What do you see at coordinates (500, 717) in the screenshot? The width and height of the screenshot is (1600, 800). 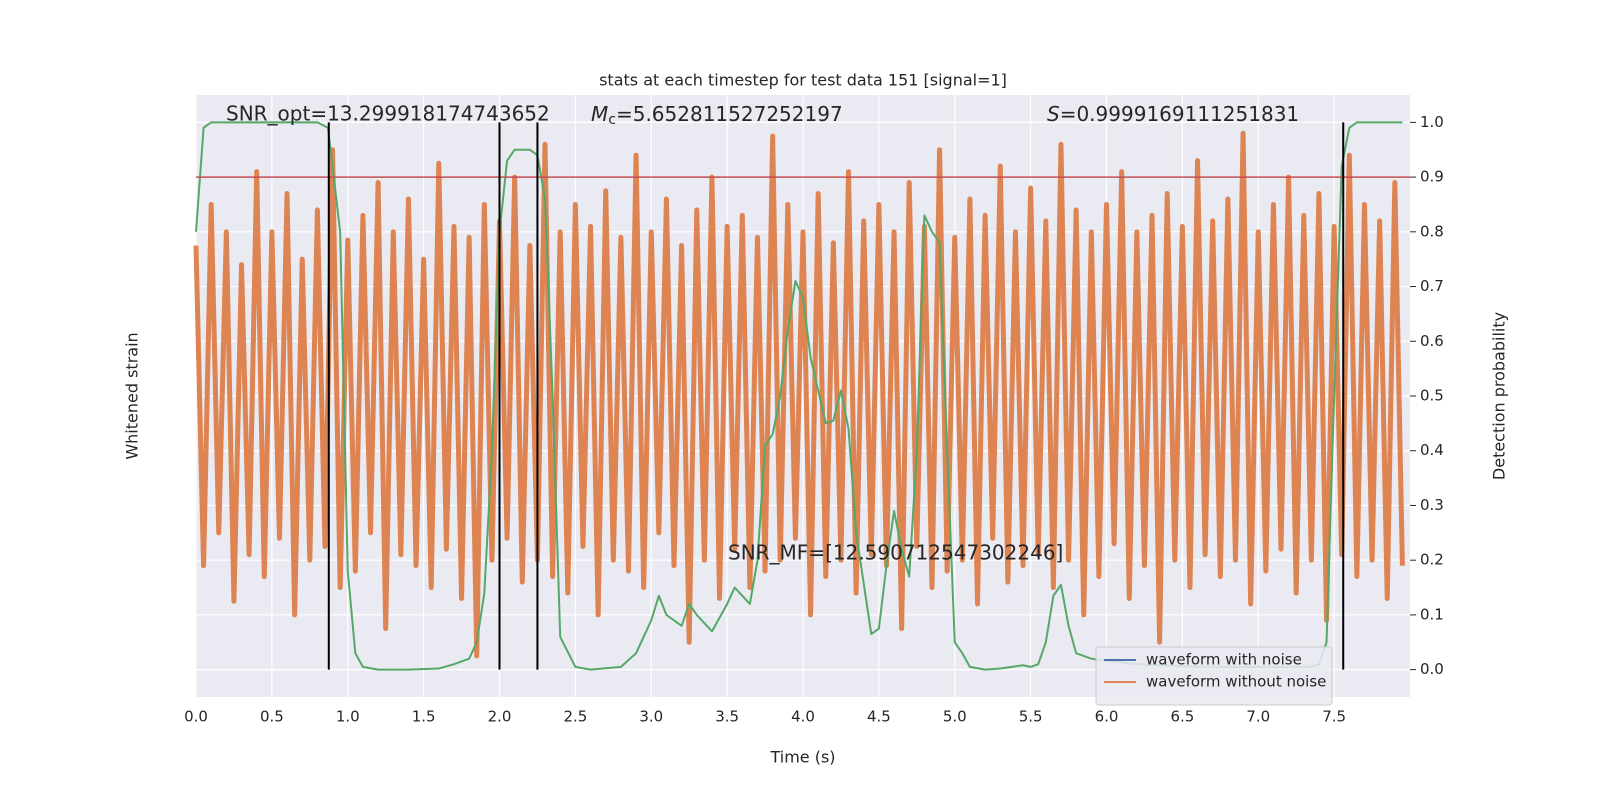 I see `x-tick-label: 2.0` at bounding box center [500, 717].